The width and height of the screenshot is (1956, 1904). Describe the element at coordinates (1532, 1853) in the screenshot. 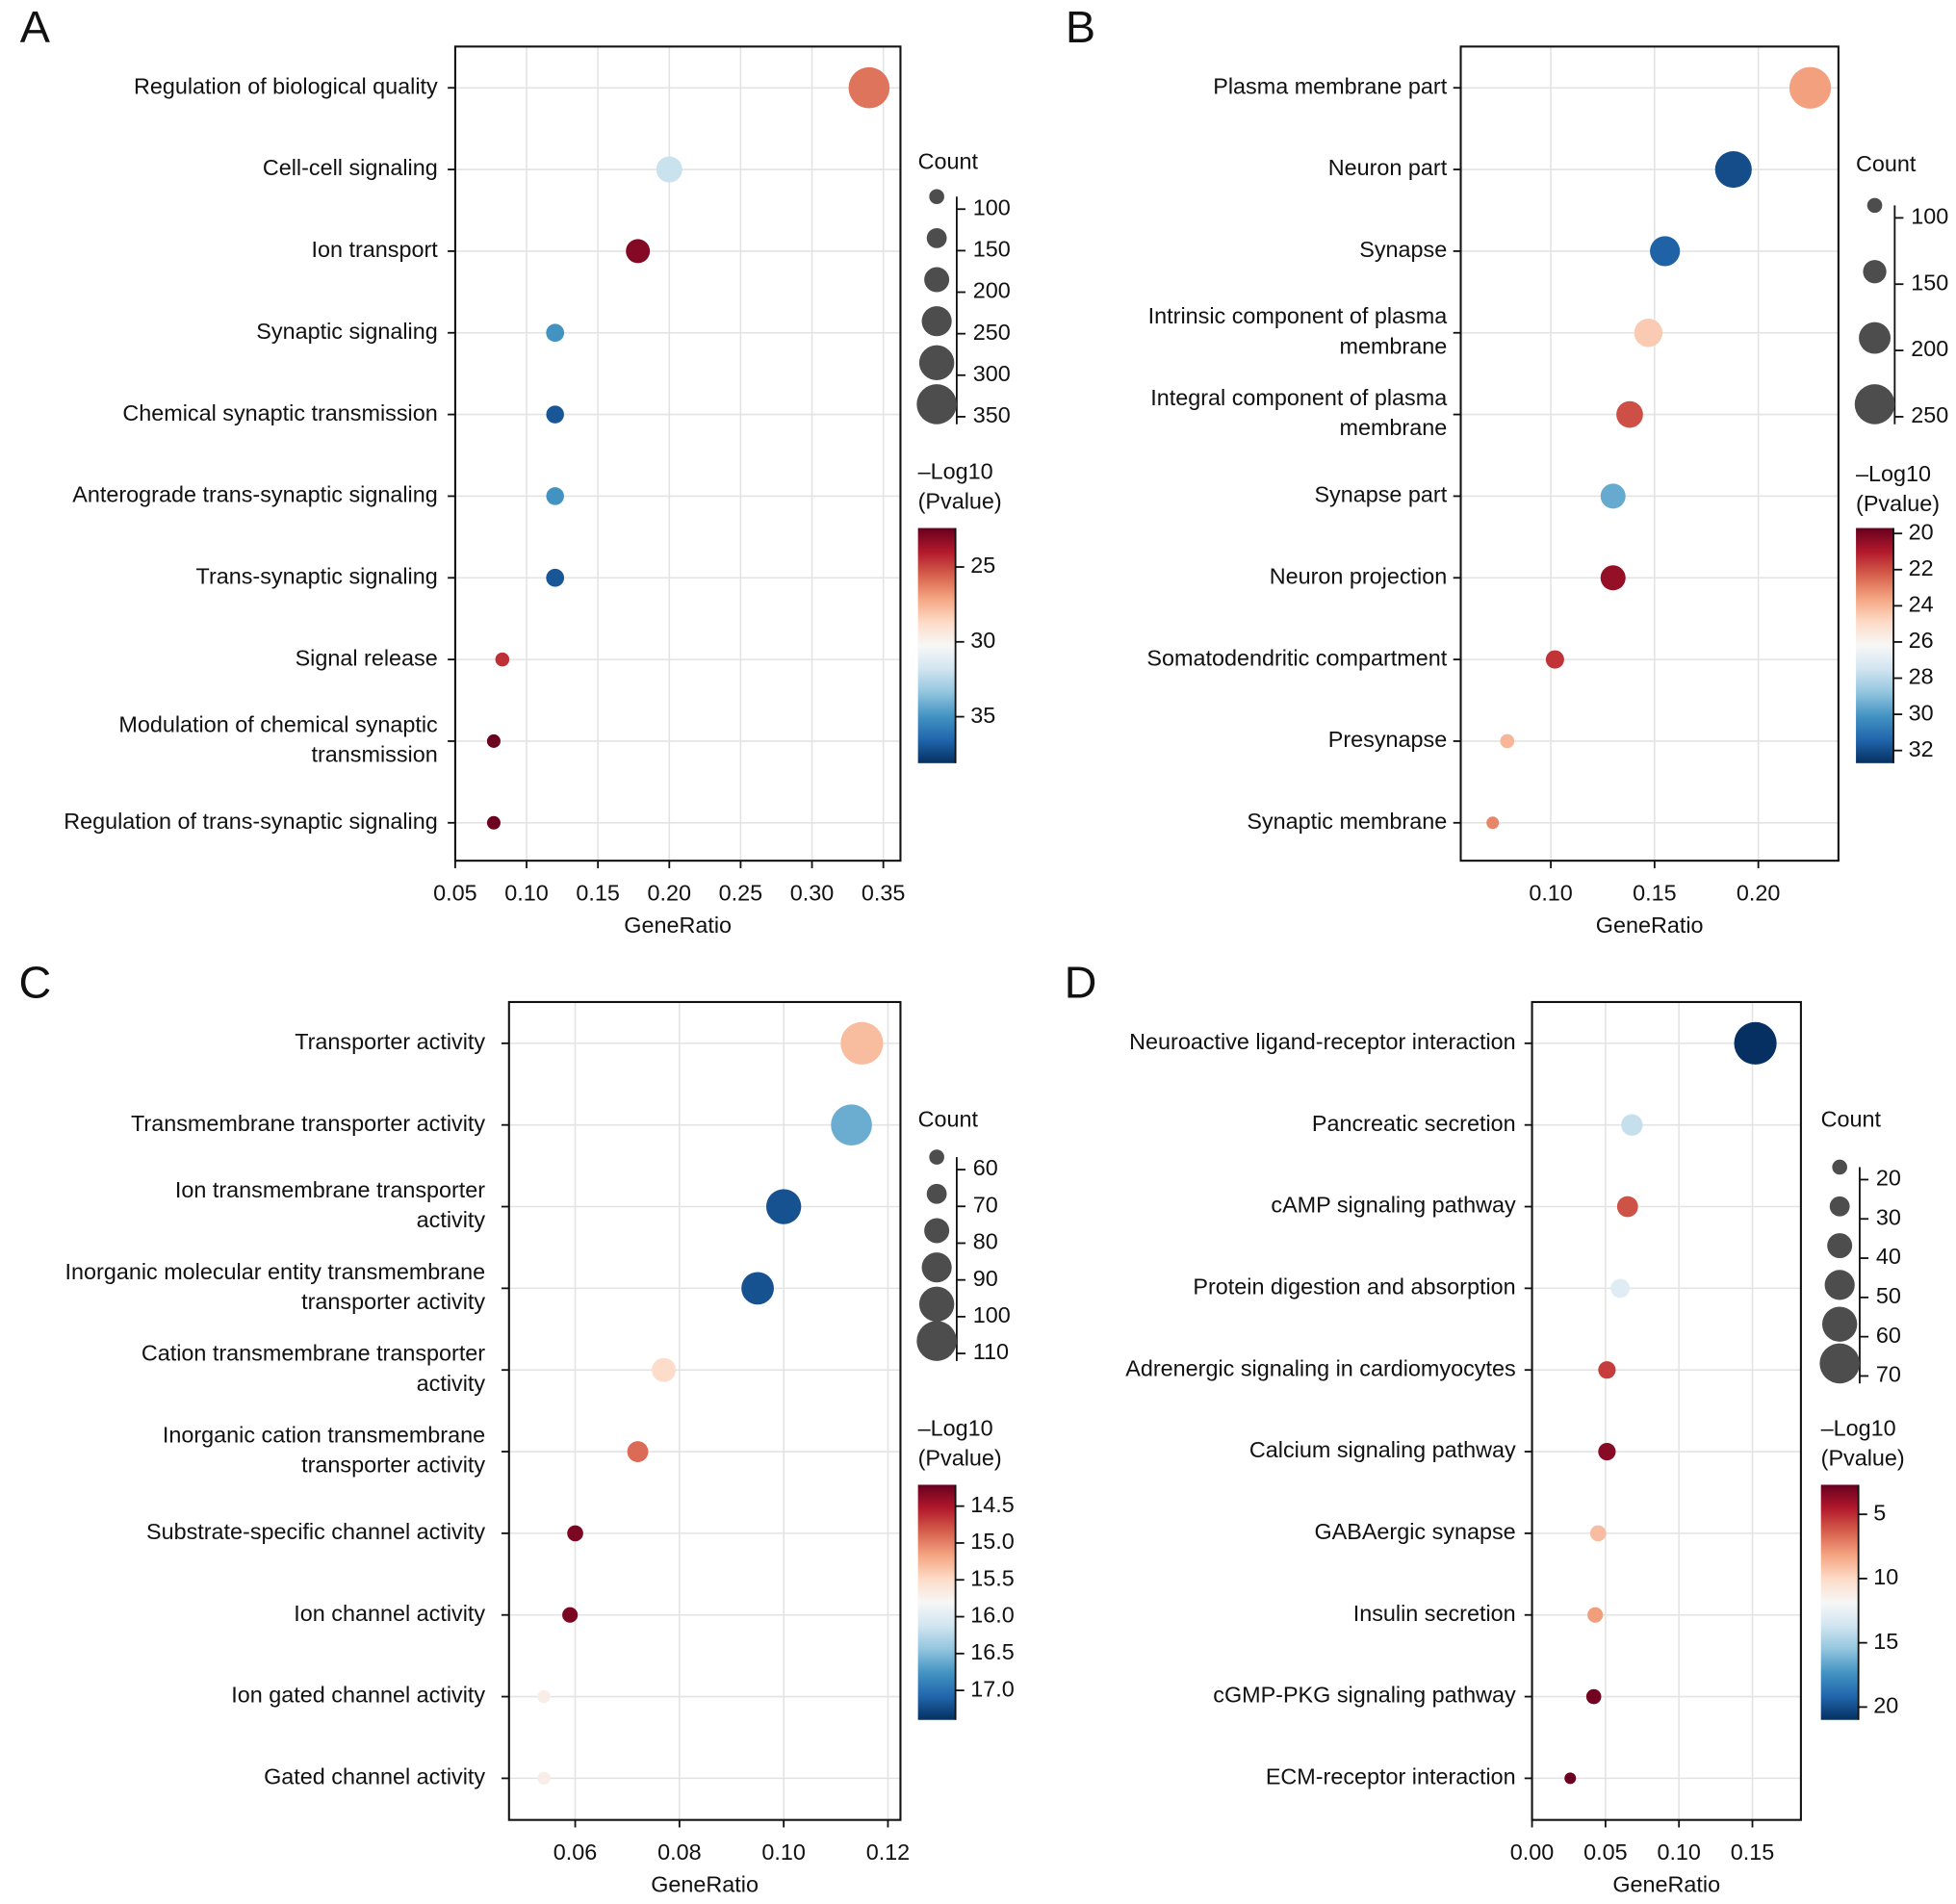

I see `x-tick-label: 0.00` at that location.